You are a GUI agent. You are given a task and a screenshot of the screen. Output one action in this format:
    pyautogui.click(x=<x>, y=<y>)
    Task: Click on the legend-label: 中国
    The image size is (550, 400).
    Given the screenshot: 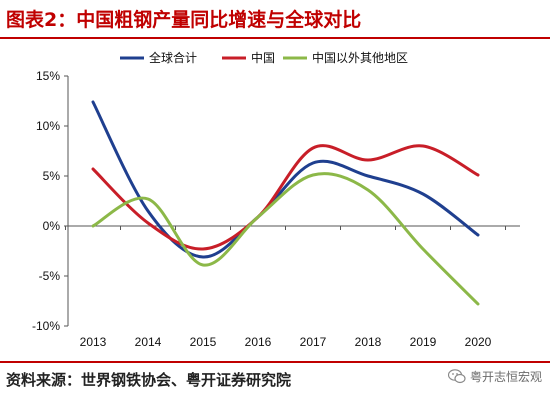 What is the action you would take?
    pyautogui.click(x=263, y=57)
    